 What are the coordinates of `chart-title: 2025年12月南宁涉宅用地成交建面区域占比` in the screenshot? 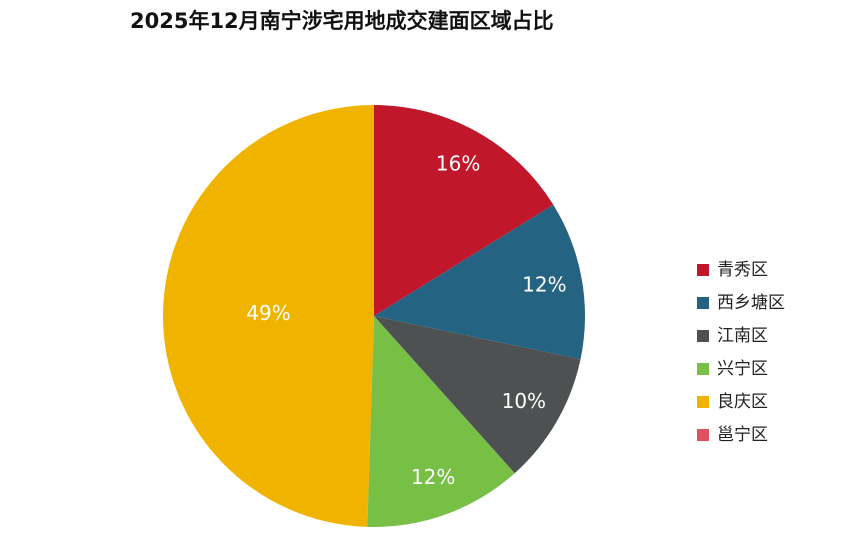 It's located at (342, 21).